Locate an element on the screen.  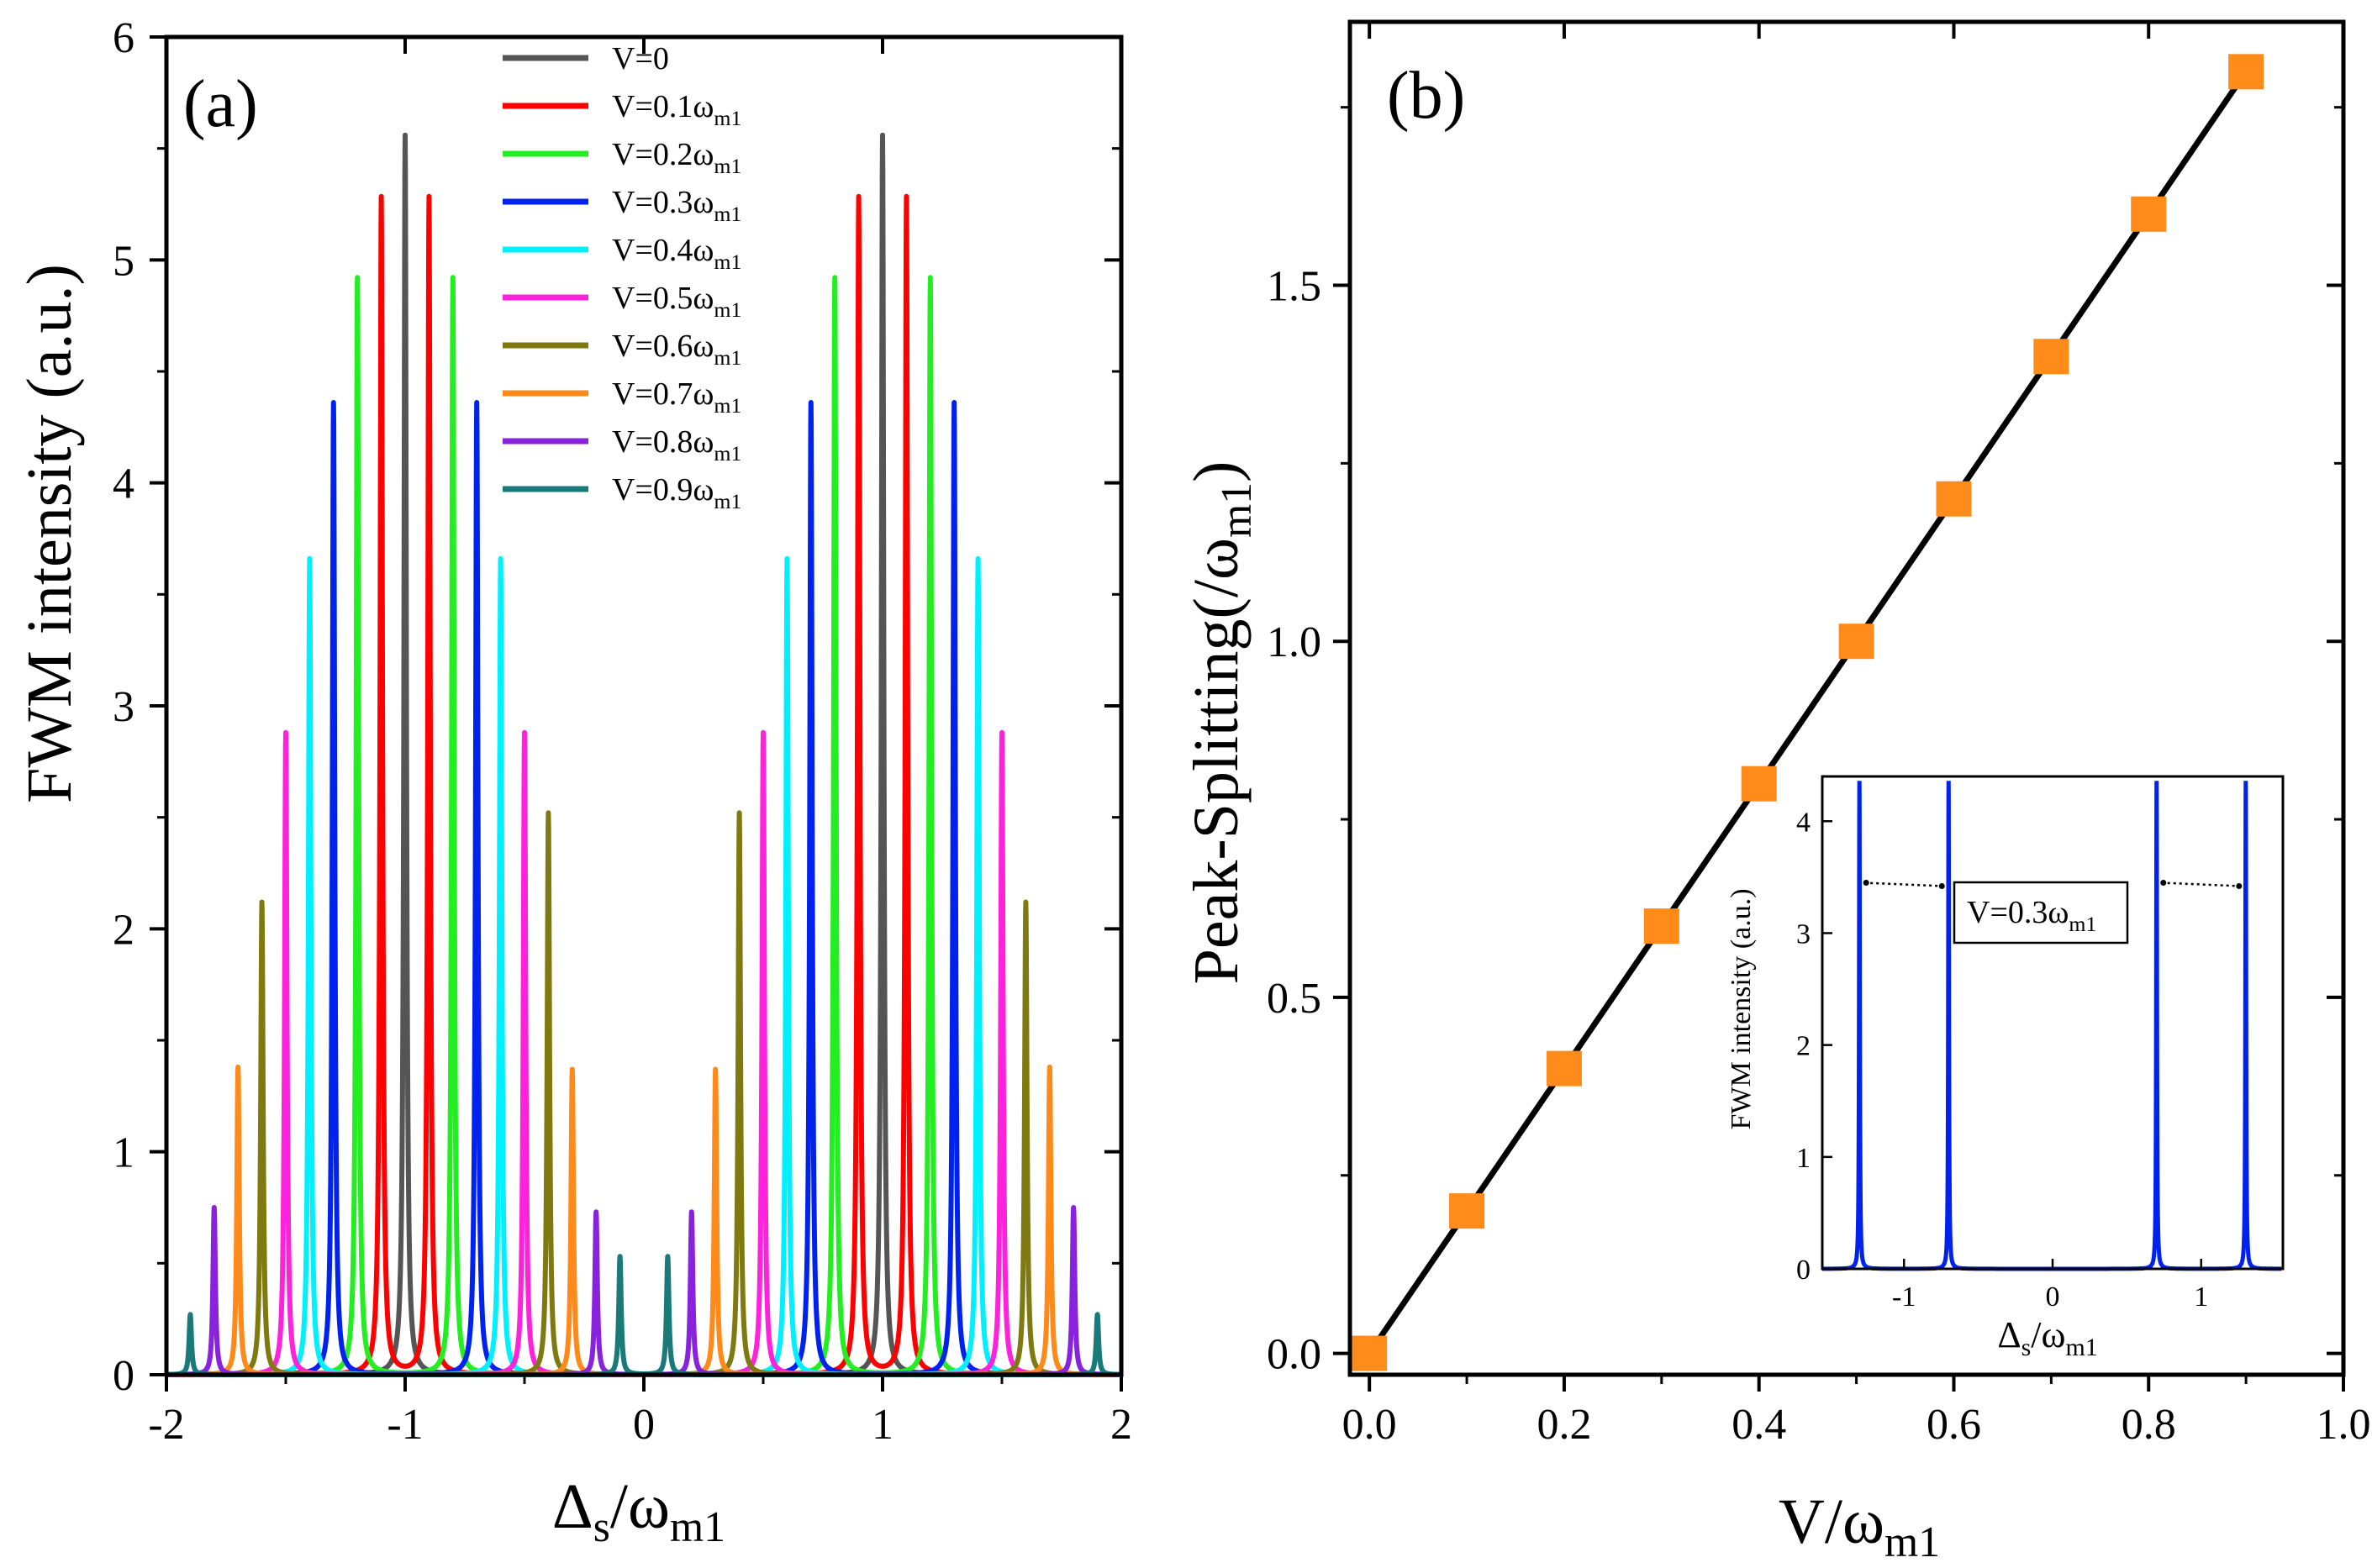
x-tick-label: -2 is located at coordinates (166, 1425).